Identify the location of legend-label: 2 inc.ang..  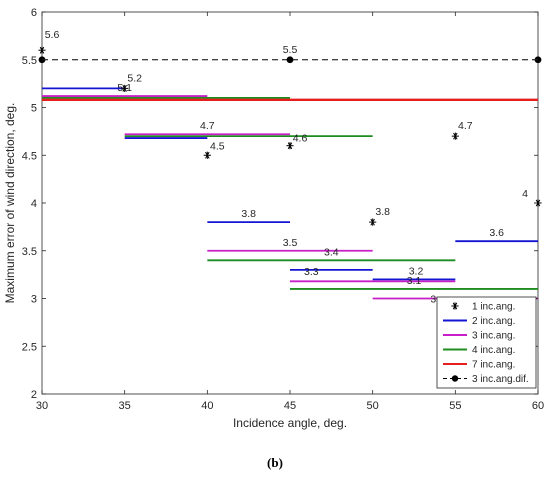
(493, 321).